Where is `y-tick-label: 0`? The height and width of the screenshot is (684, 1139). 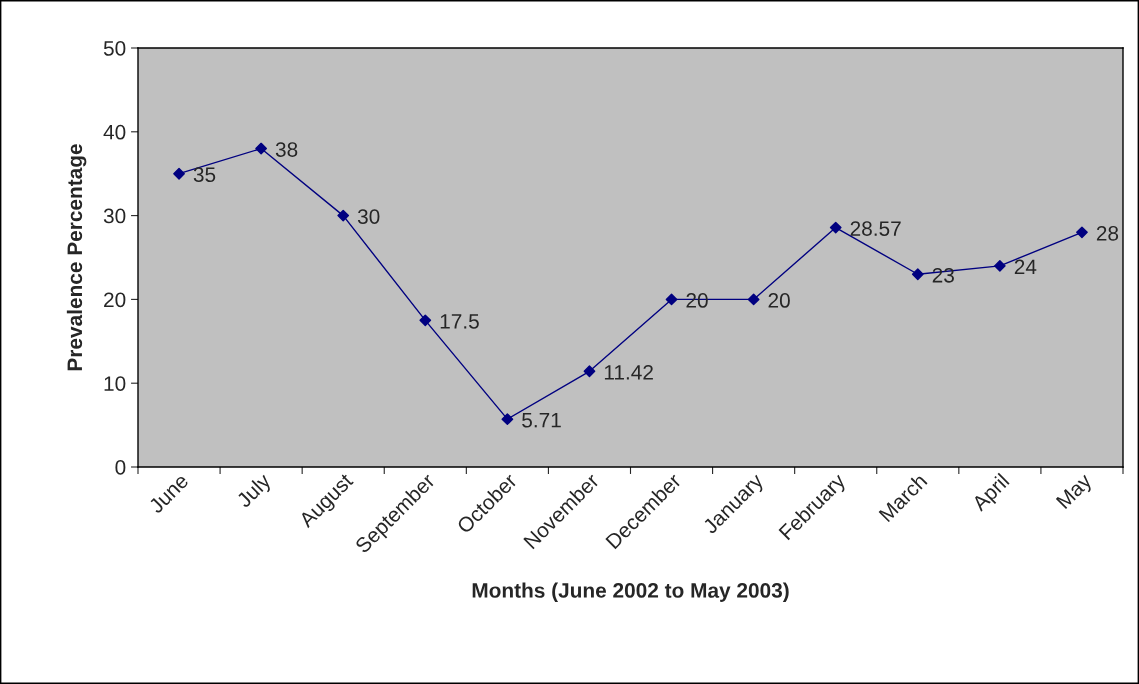
y-tick-label: 0 is located at coordinates (120, 467).